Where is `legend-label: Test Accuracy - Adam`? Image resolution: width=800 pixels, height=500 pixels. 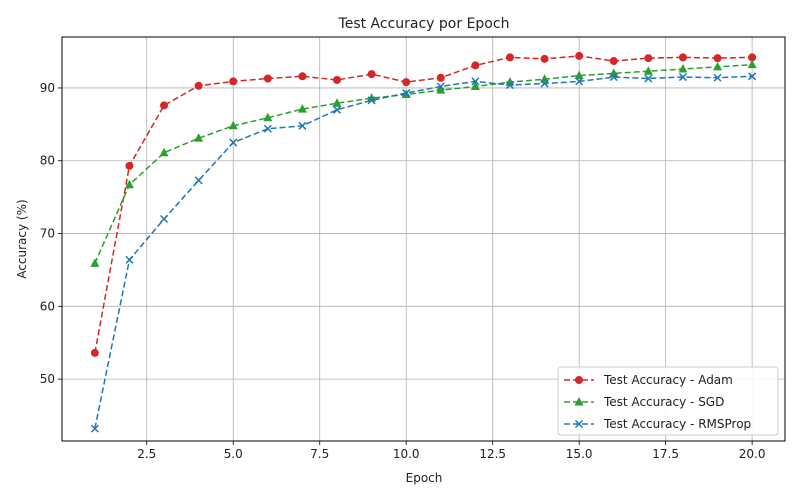
legend-label: Test Accuracy - Adam is located at coordinates (668, 380).